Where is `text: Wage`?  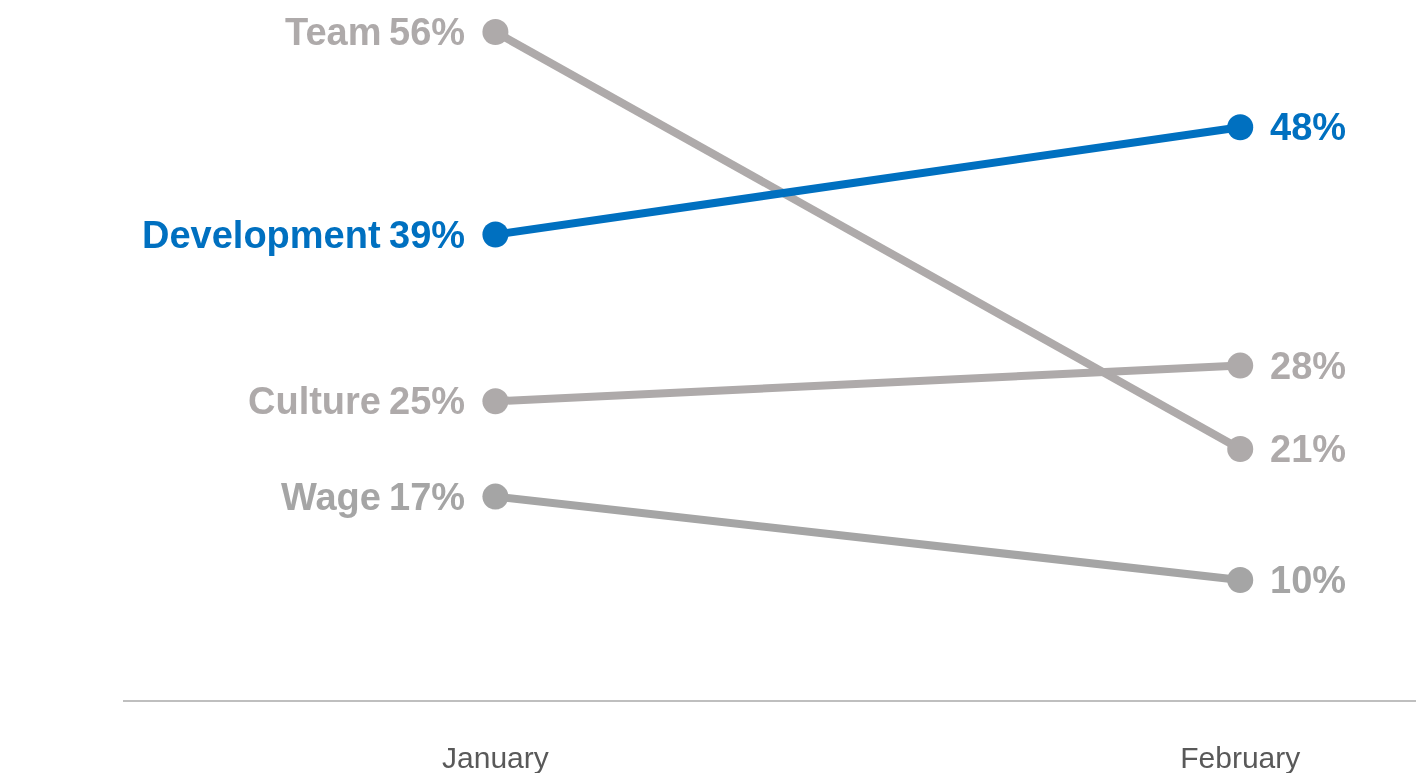 text: Wage is located at coordinates (331, 497).